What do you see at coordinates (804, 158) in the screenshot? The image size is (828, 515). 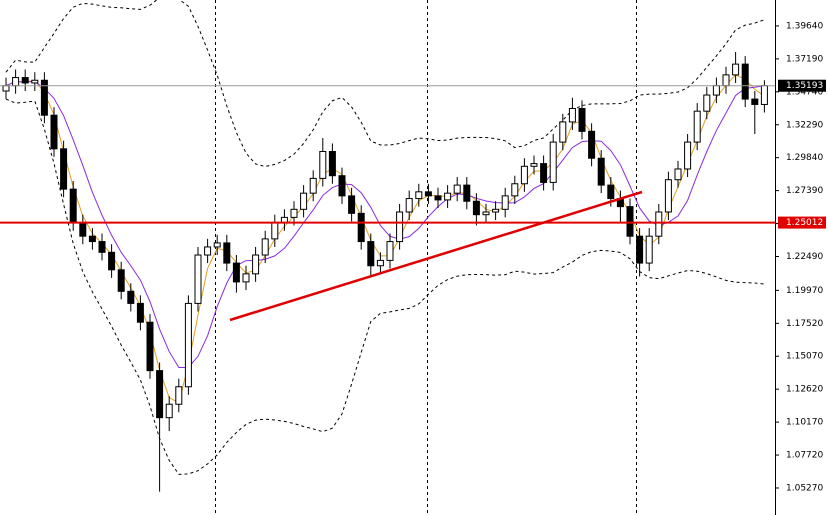 I see `y-tick-label: 1.29840` at bounding box center [804, 158].